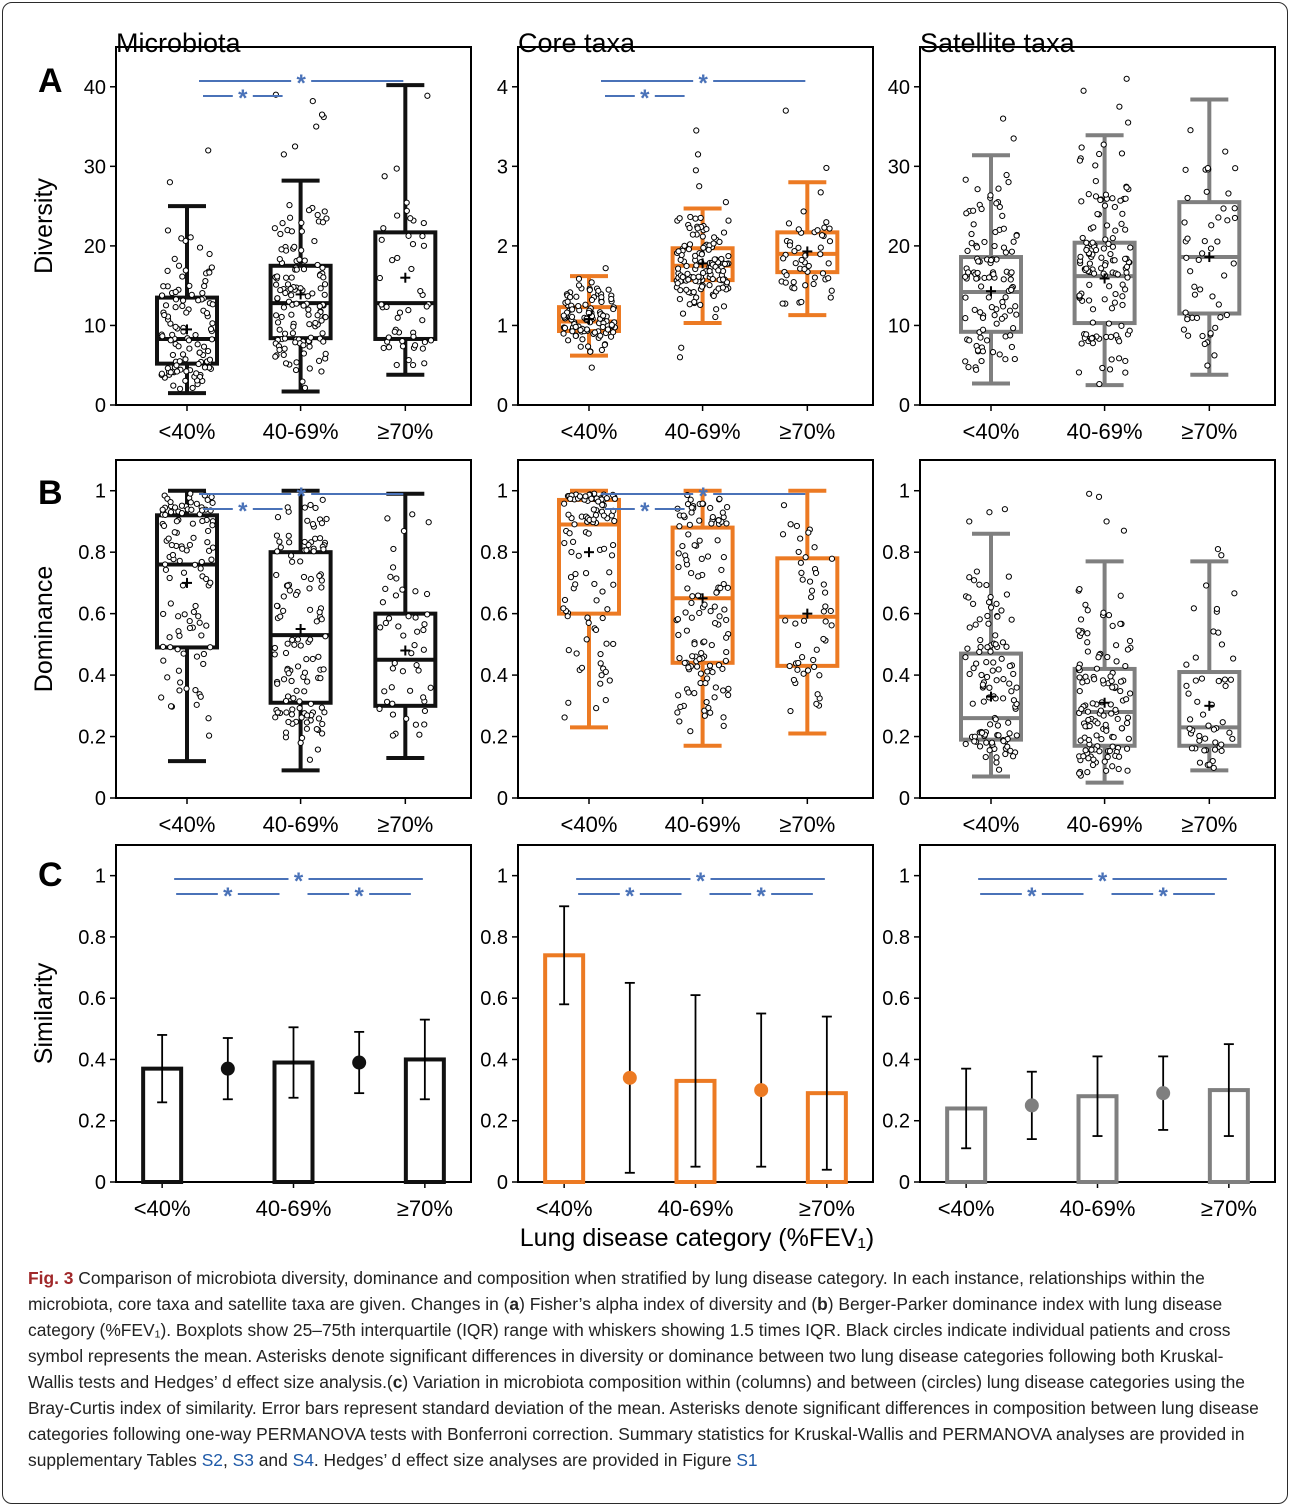  Describe the element at coordinates (212, 1460) in the screenshot. I see `link-table-s2: S2` at that location.